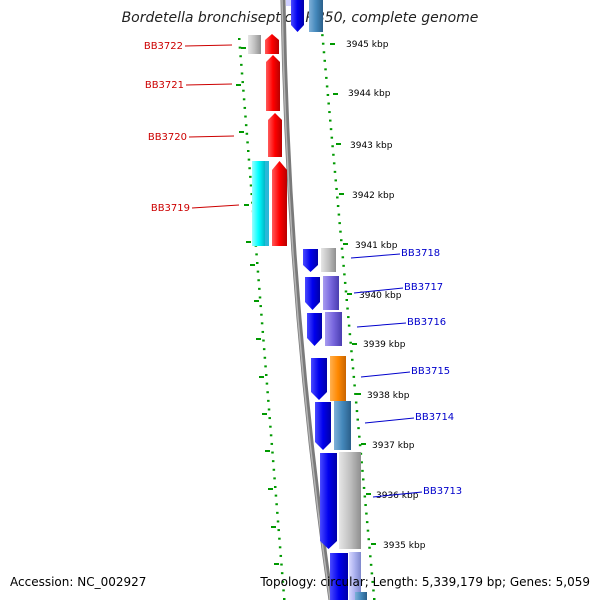  Describe the element at coordinates (404, 546) in the screenshot. I see `kbp-label: 3935 kbp` at that location.